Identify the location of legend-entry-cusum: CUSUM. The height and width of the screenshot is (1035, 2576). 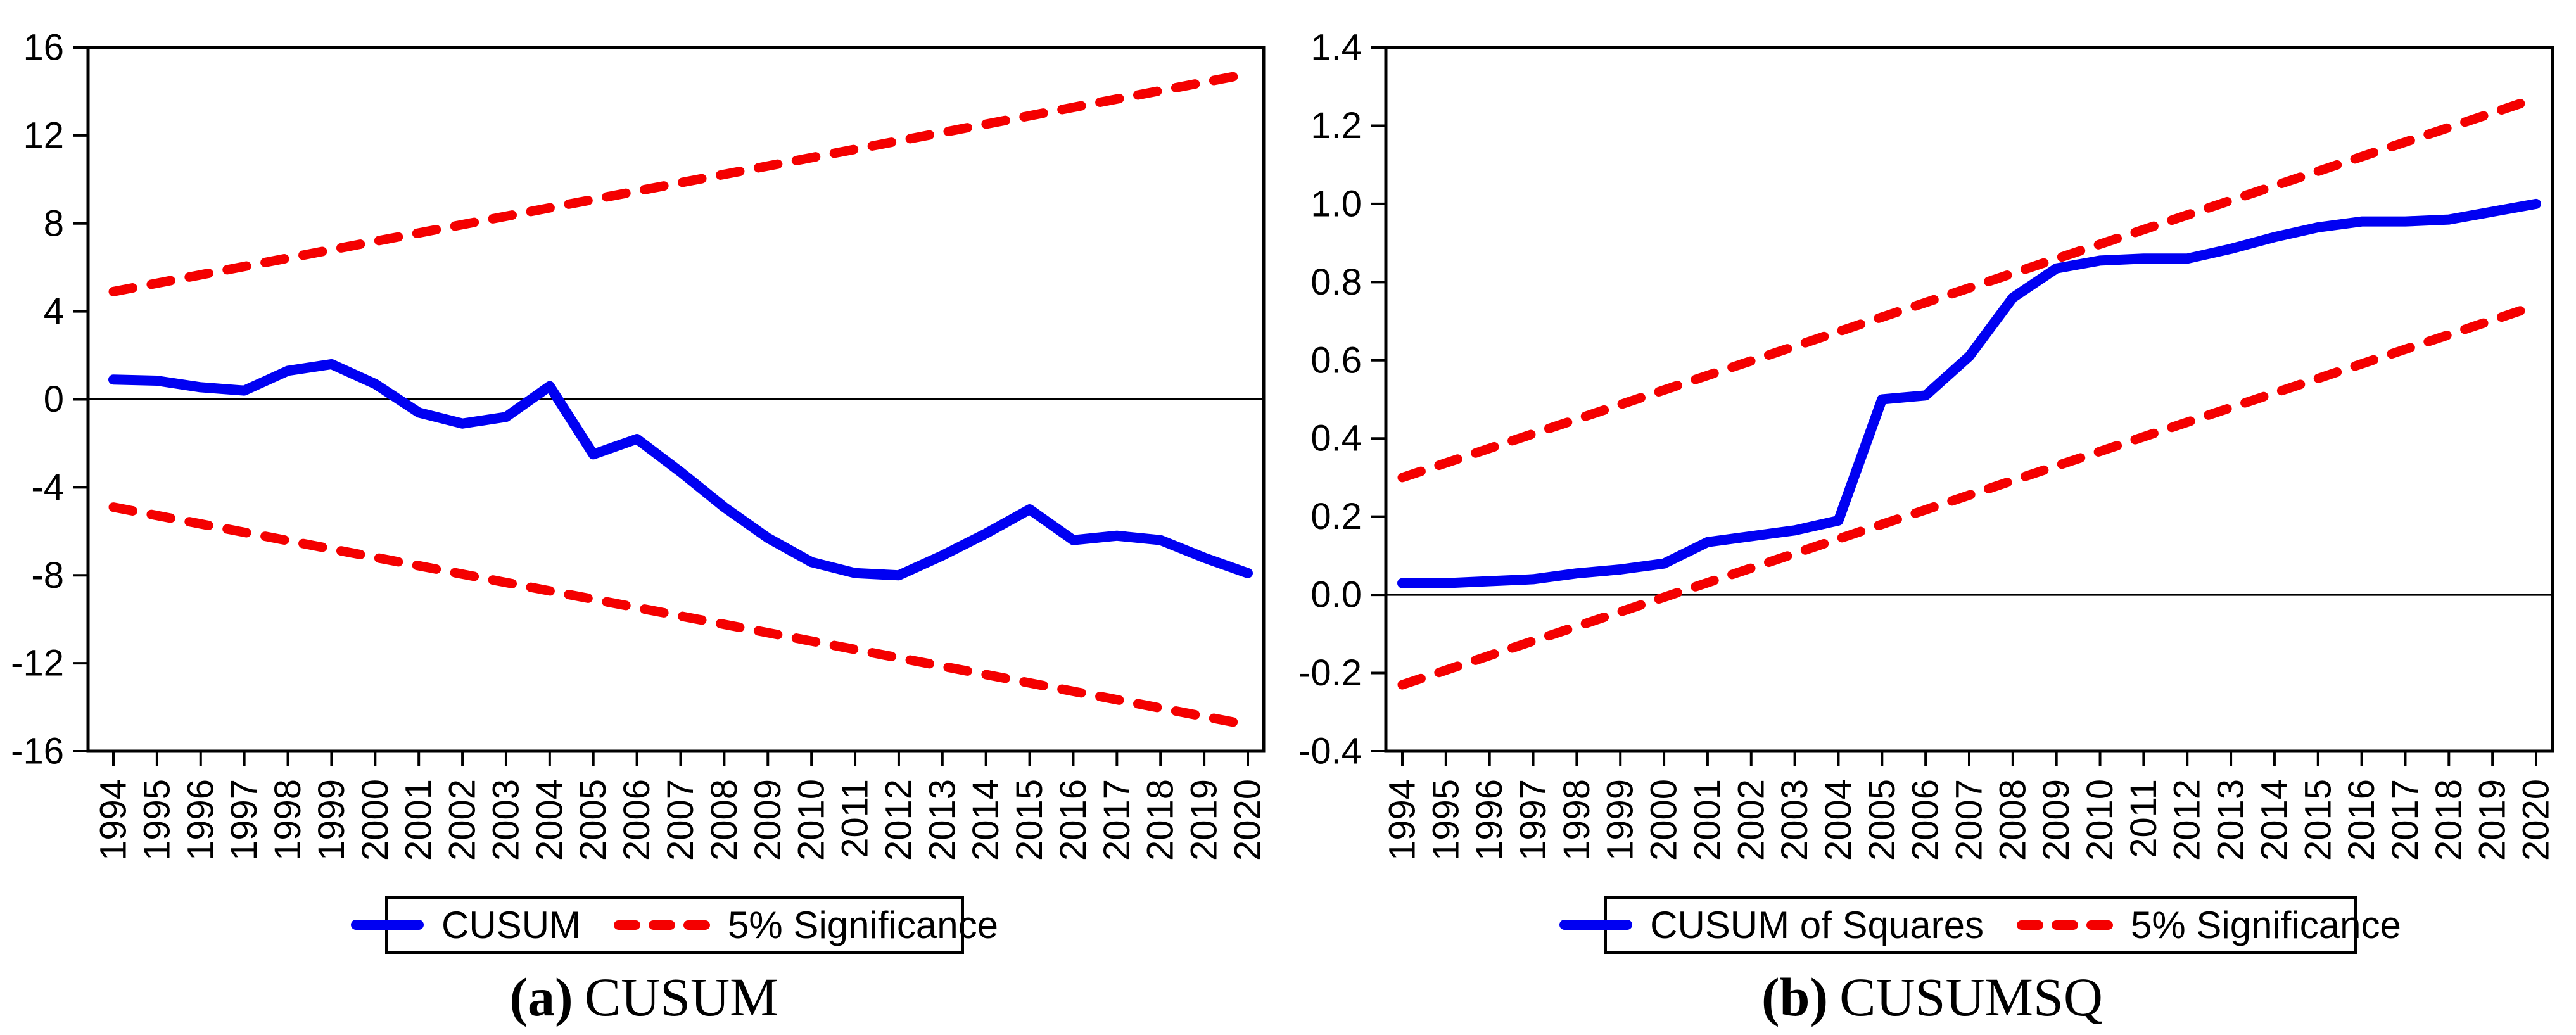
(466, 925).